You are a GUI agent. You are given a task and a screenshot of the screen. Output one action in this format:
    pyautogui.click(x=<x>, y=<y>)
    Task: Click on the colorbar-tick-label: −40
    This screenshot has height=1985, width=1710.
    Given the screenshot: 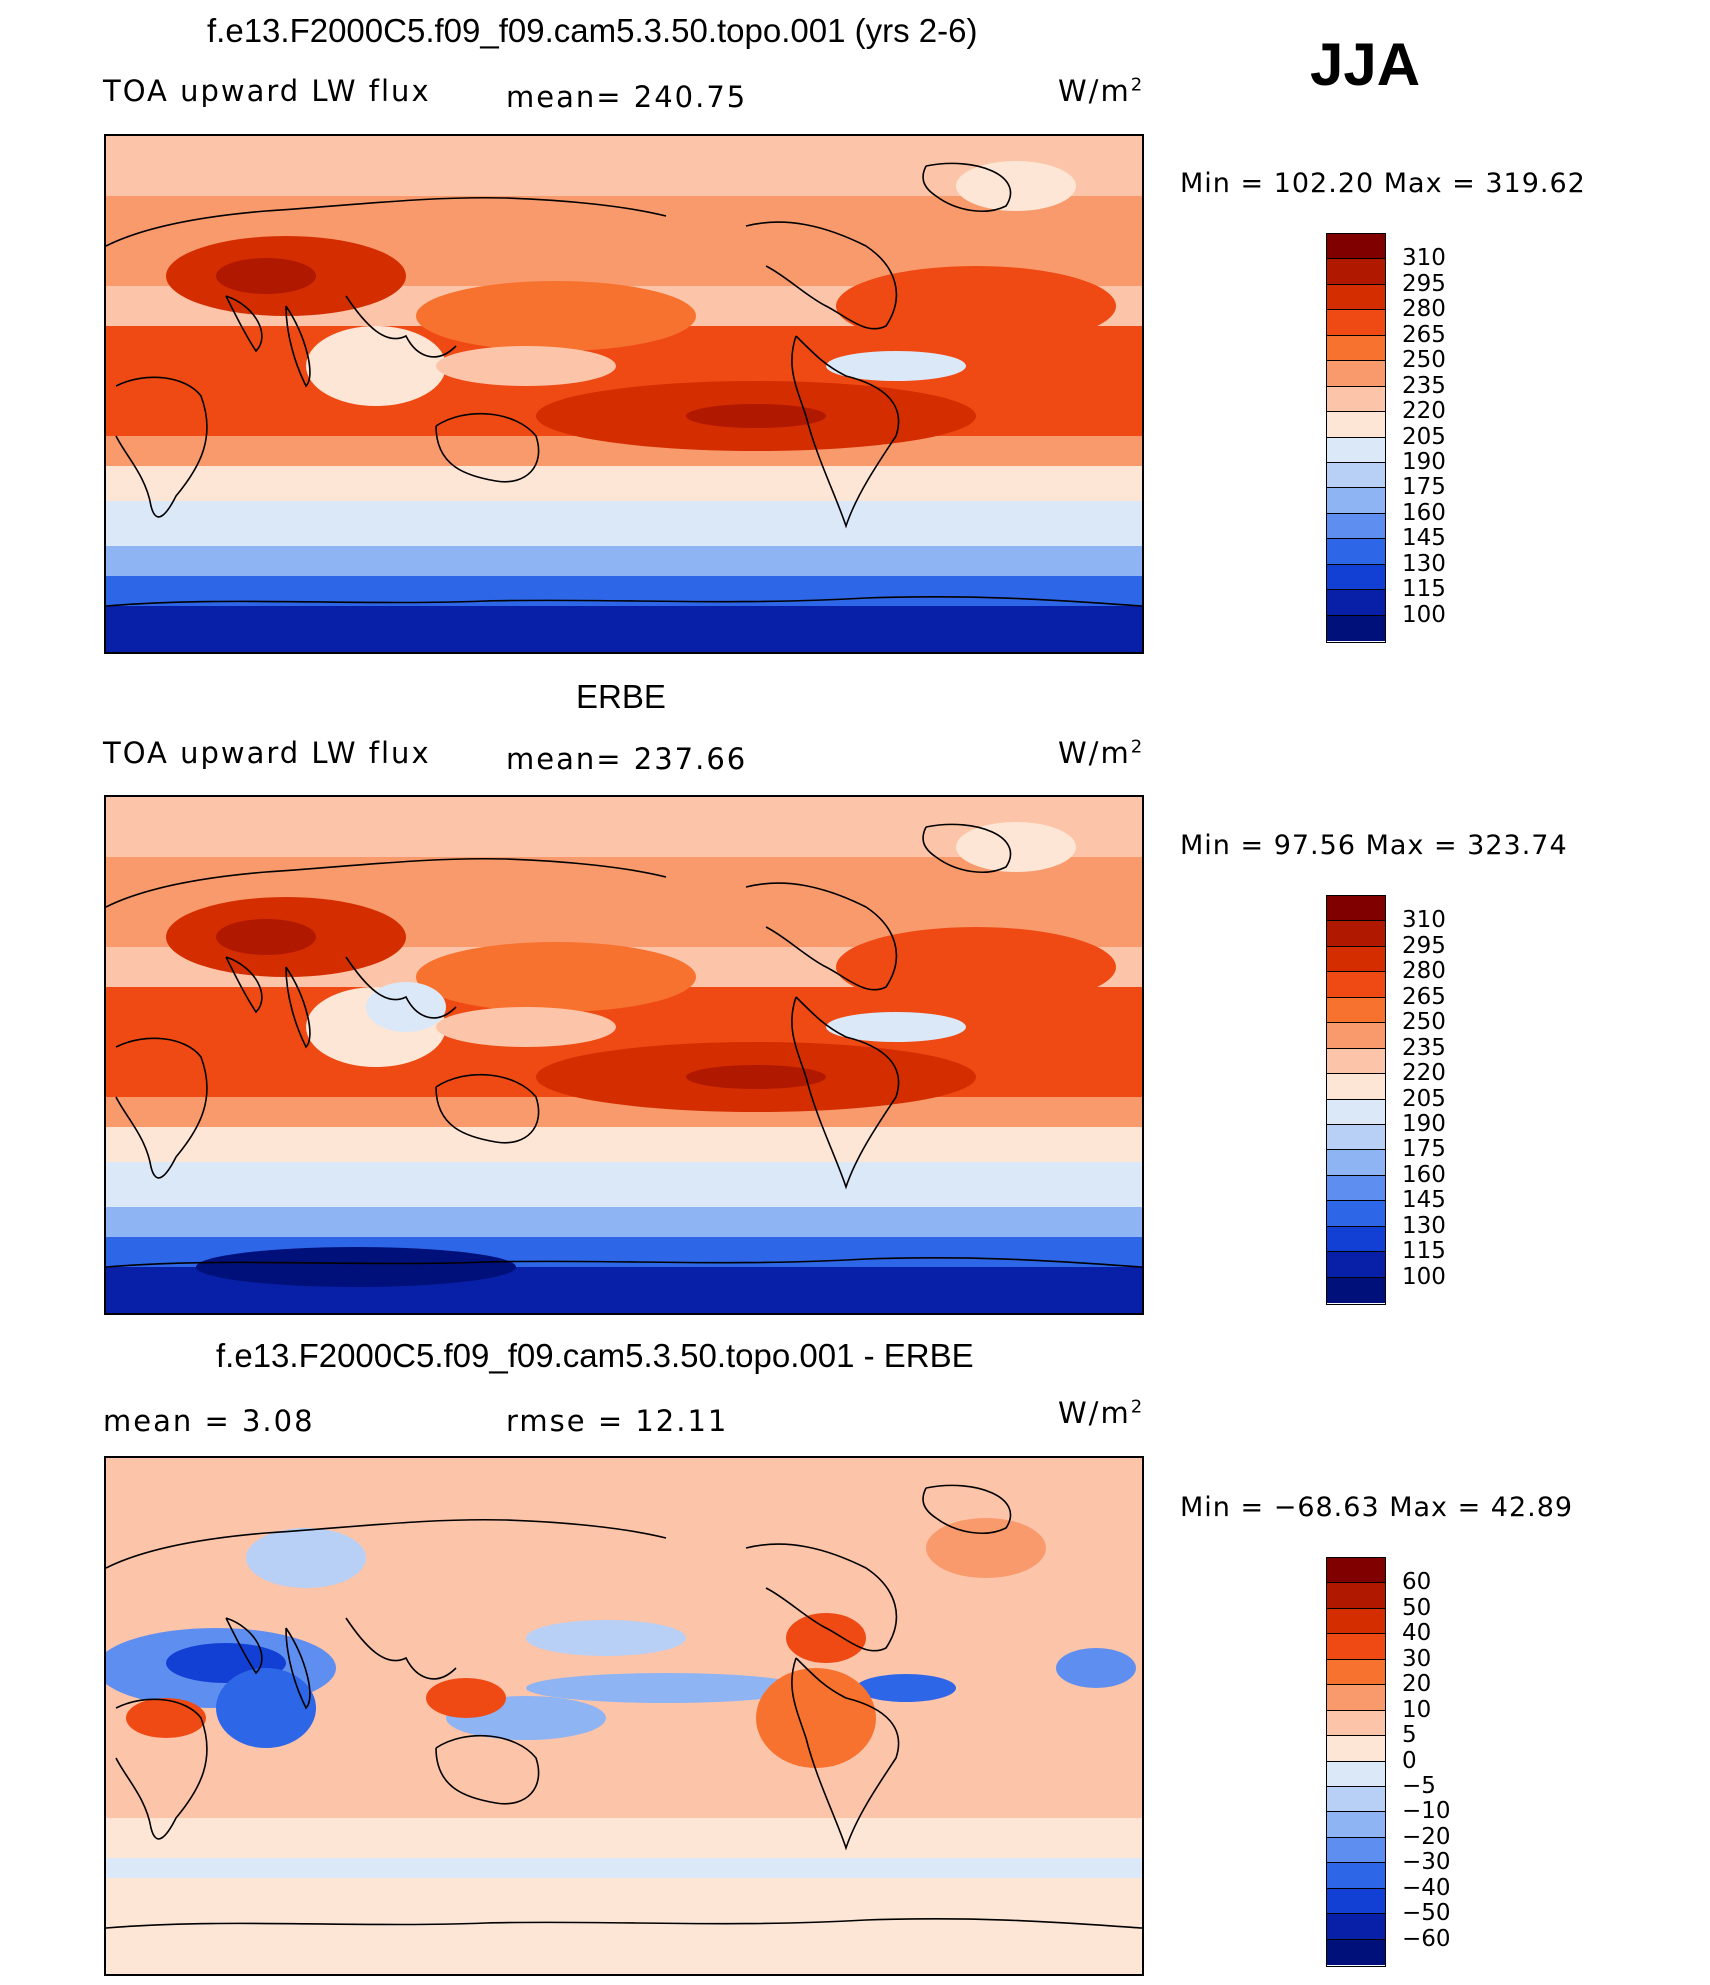 What is the action you would take?
    pyautogui.click(x=1426, y=1887)
    